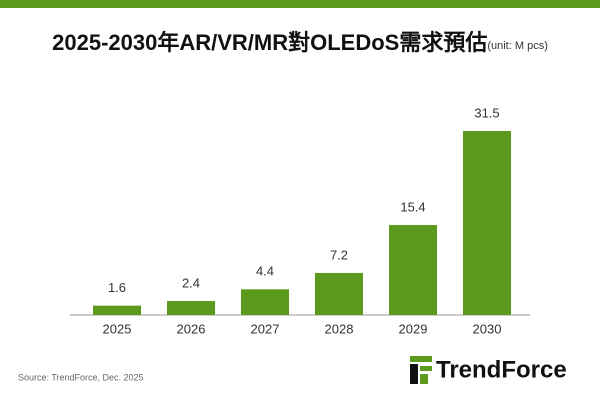  I want to click on brand-name: TrendForce, so click(501, 369).